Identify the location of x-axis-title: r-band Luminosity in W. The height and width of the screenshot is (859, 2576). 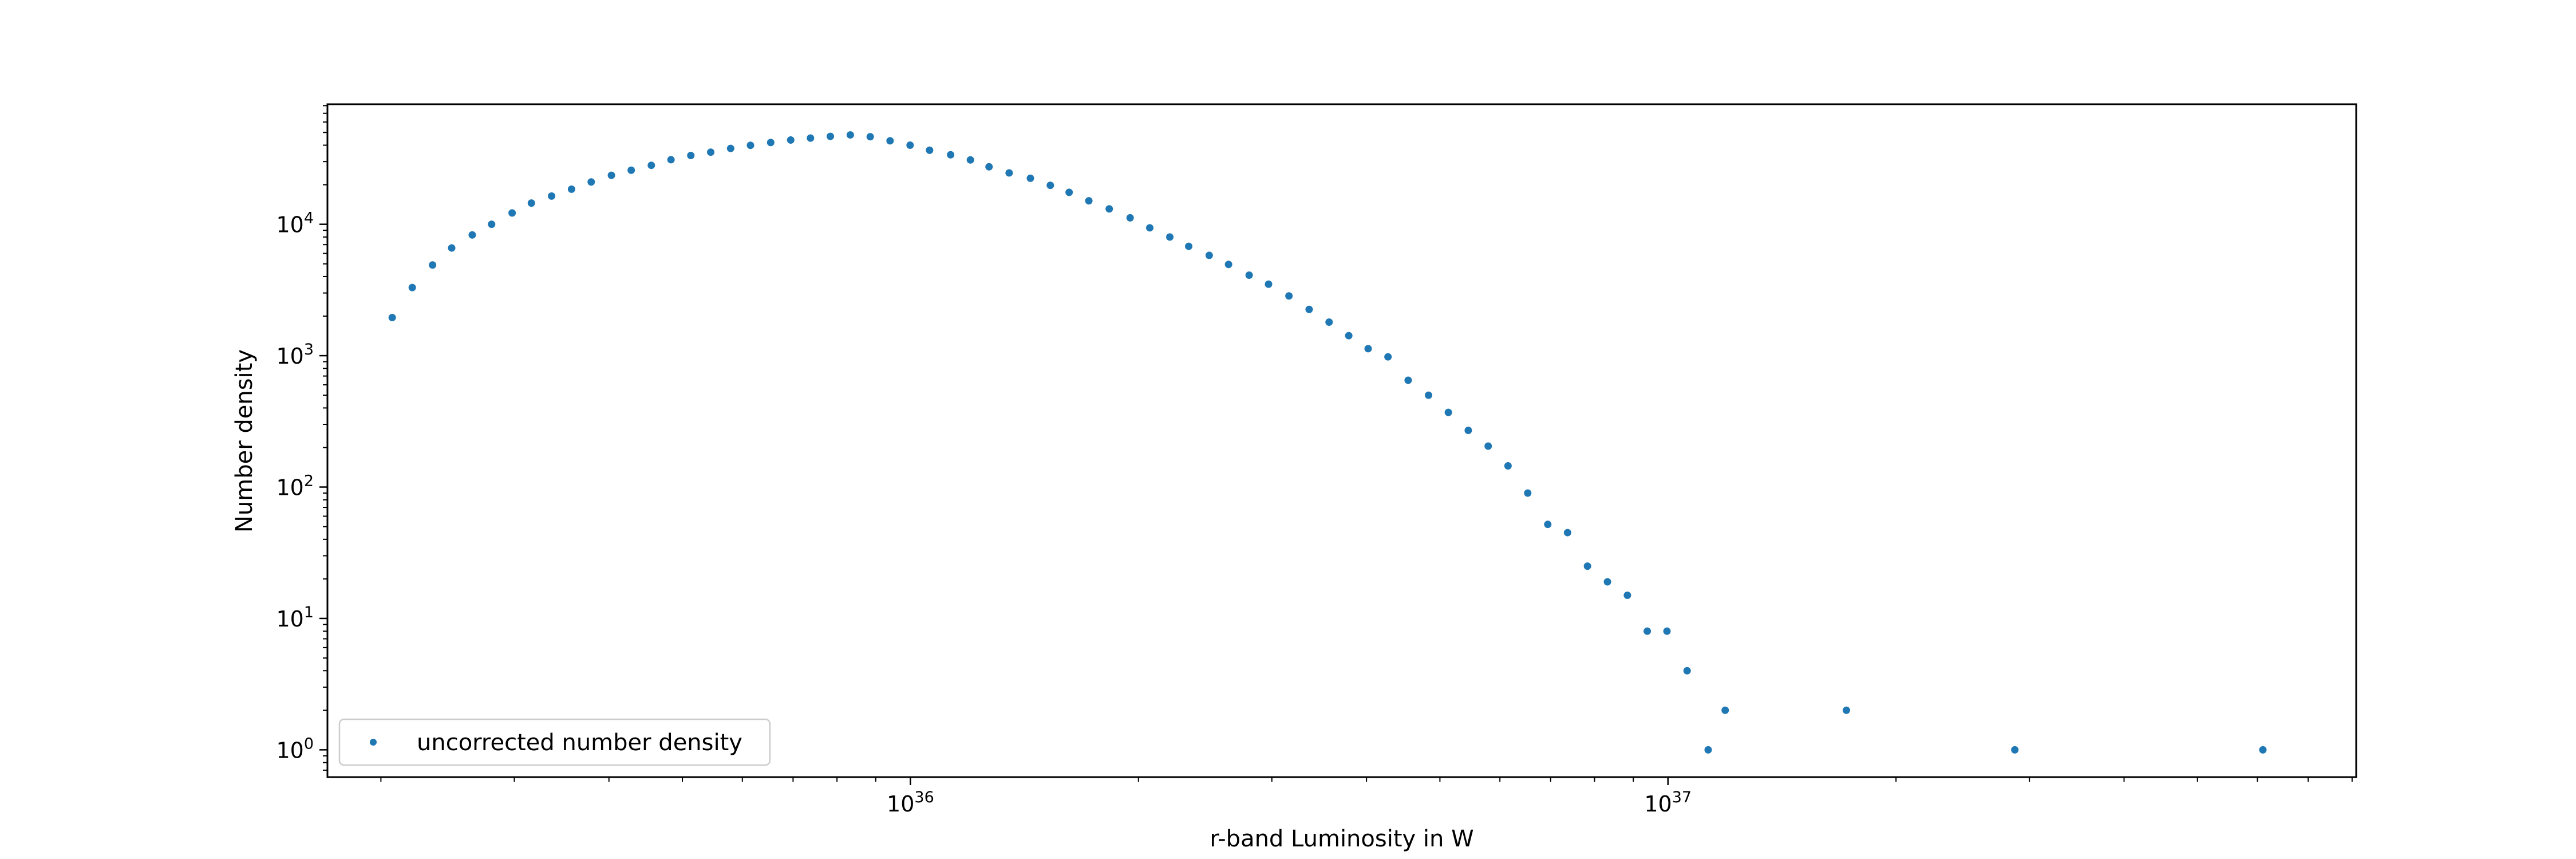
(1341, 839).